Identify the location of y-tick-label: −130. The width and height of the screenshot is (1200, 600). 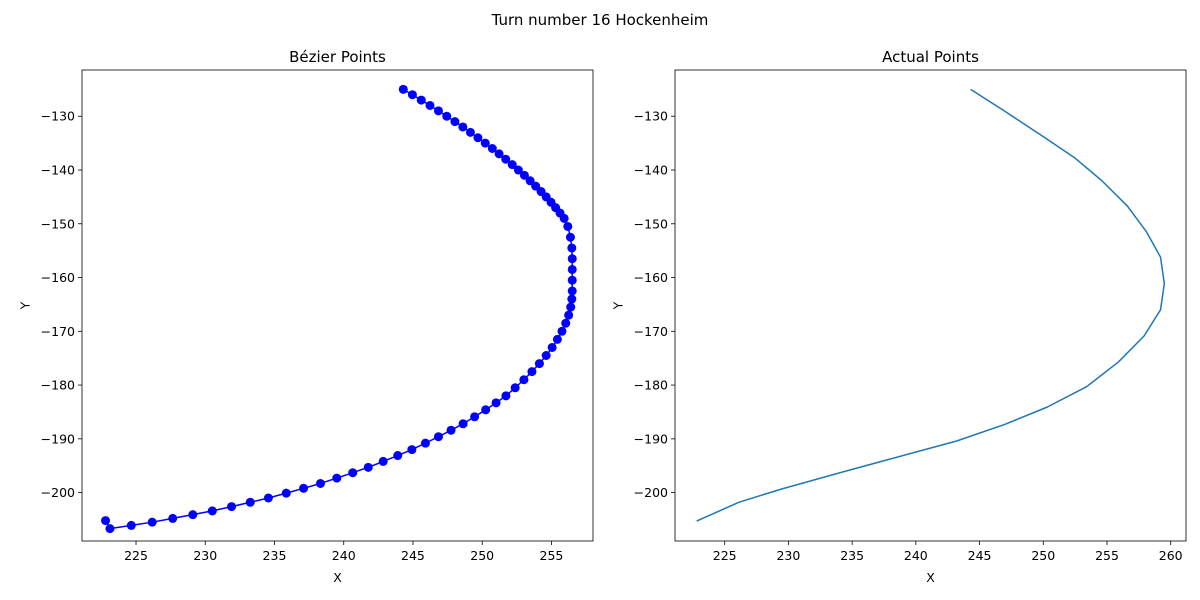
(58, 116).